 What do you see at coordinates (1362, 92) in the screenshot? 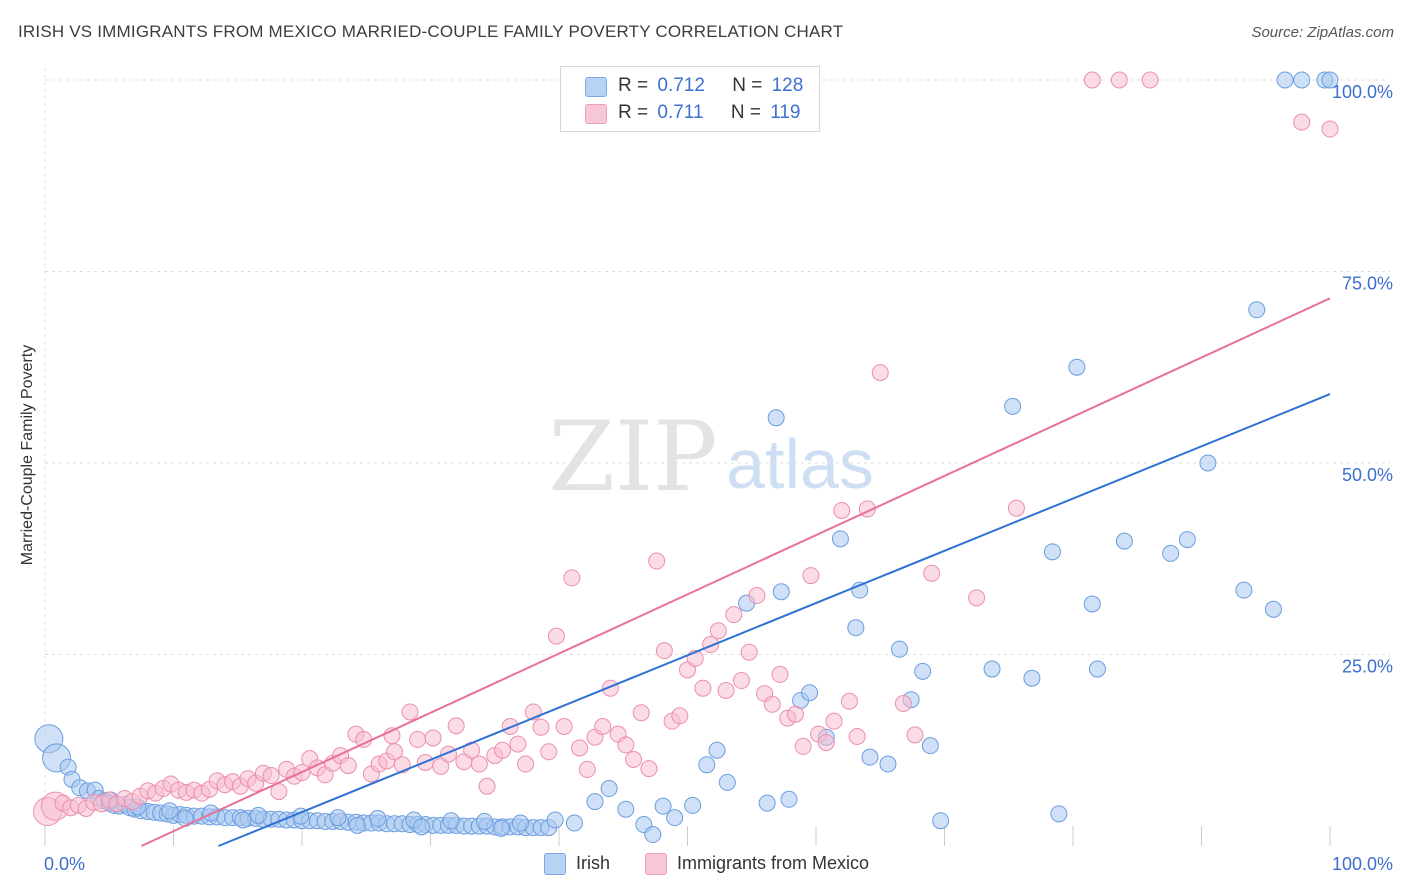
I see `y-tick-label: 100.0%` at bounding box center [1362, 92].